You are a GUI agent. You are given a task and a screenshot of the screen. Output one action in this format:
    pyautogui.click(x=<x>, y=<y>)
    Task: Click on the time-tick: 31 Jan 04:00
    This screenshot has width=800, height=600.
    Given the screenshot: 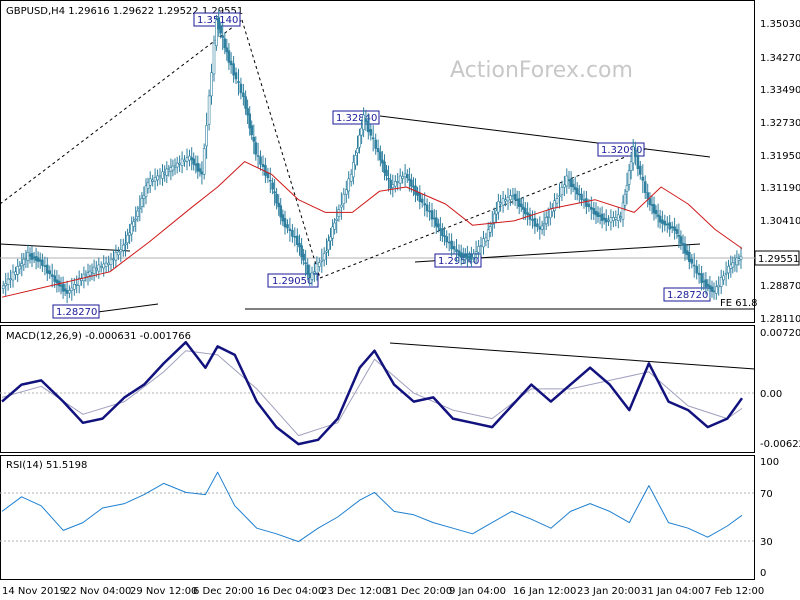 What is the action you would take?
    pyautogui.click(x=672, y=591)
    